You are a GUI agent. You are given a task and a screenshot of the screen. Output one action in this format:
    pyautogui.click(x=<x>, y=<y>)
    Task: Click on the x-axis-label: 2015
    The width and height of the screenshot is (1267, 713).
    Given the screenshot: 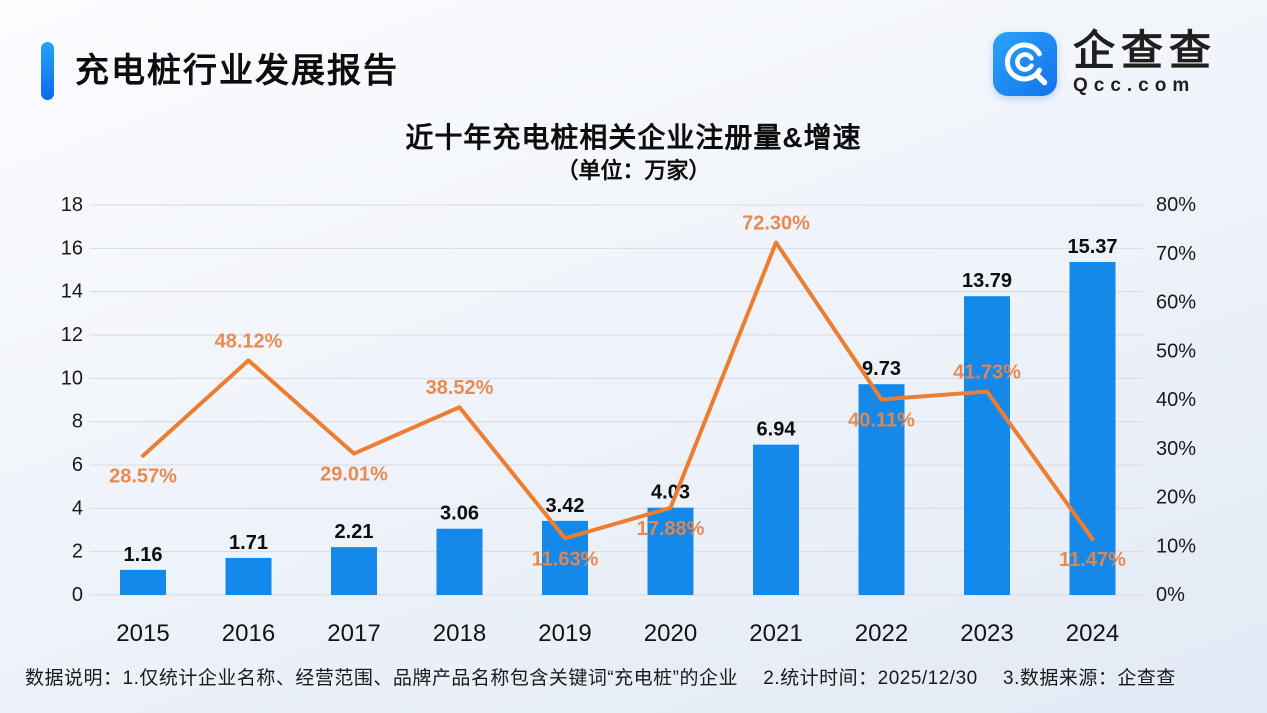 What is the action you would take?
    pyautogui.click(x=142, y=633)
    